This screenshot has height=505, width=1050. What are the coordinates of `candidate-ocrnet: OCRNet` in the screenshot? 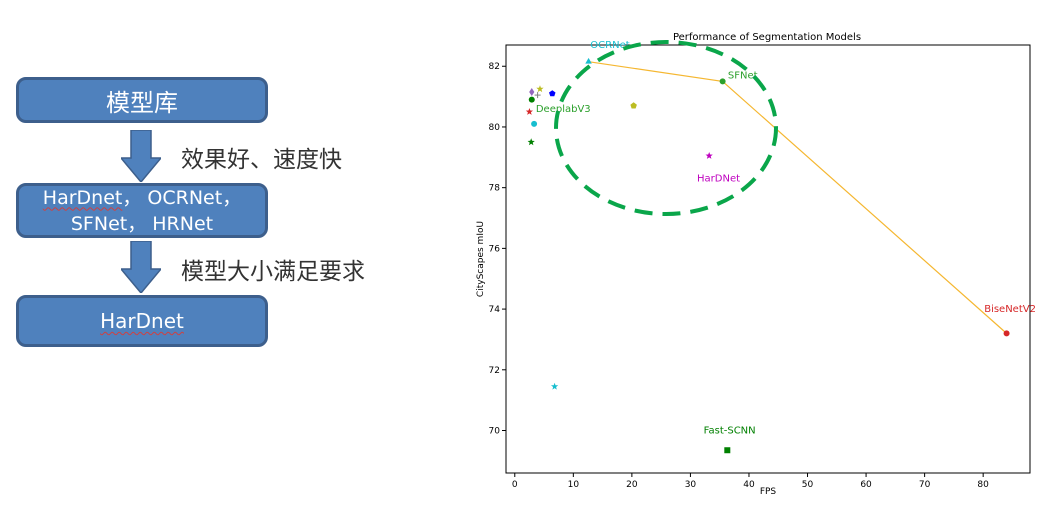 It's located at (185, 197).